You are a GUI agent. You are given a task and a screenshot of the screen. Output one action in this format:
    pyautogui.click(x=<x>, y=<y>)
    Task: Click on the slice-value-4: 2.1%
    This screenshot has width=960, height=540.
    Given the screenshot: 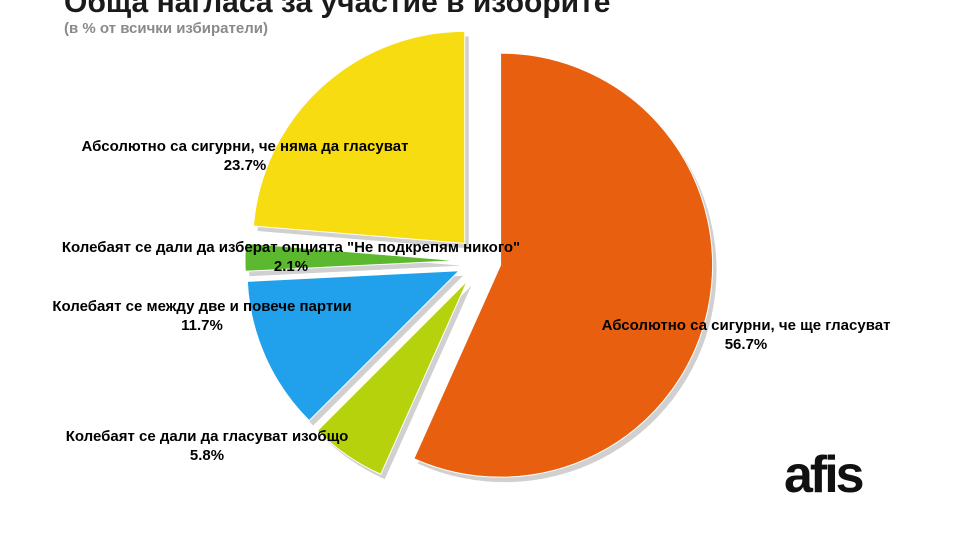 What is the action you would take?
    pyautogui.click(x=291, y=266)
    